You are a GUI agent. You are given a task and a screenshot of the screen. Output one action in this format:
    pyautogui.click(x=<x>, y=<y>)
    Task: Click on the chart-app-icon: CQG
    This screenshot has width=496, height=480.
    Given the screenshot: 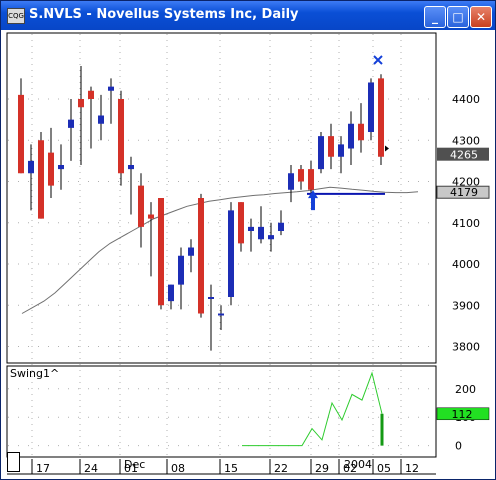 What is the action you would take?
    pyautogui.click(x=16, y=16)
    